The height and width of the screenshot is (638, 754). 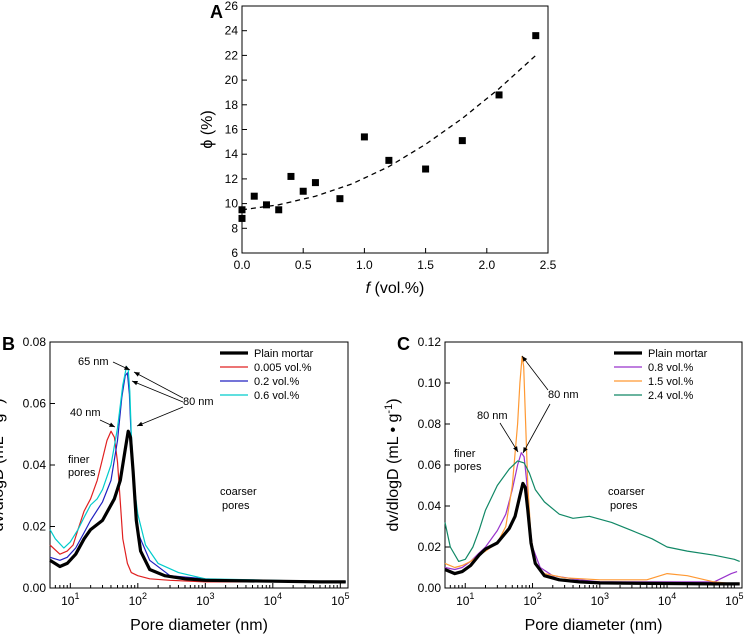 I want to click on annotation-80nm-right: 80 nm, so click(x=563, y=395).